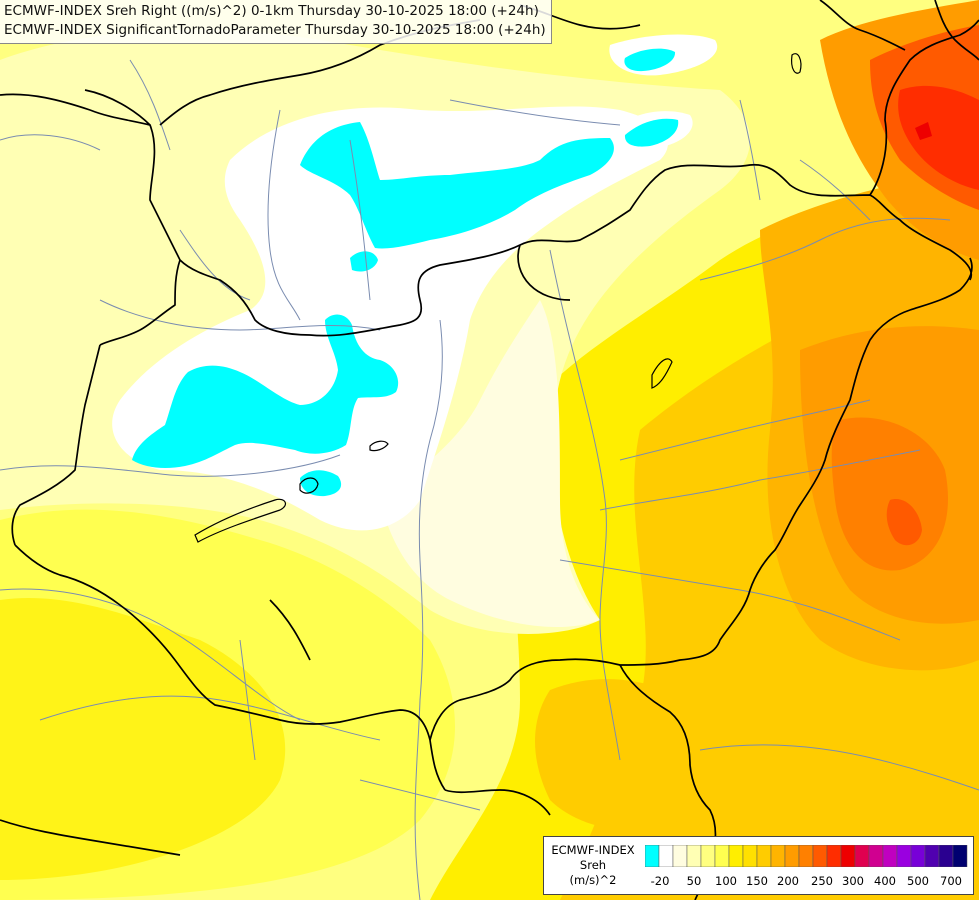  I want to click on legend-label-source: ECMWF-INDEX, so click(593, 850).